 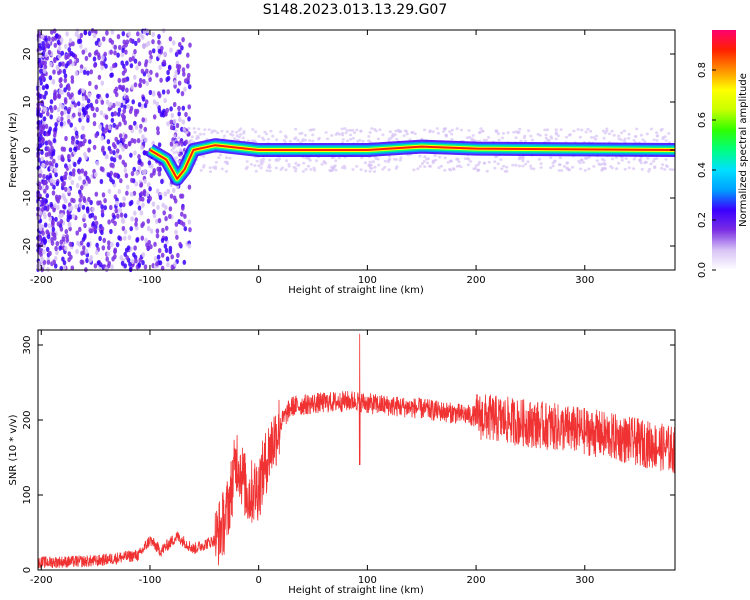 I want to click on colorbar-tick-label: 0.4, so click(x=702, y=170).